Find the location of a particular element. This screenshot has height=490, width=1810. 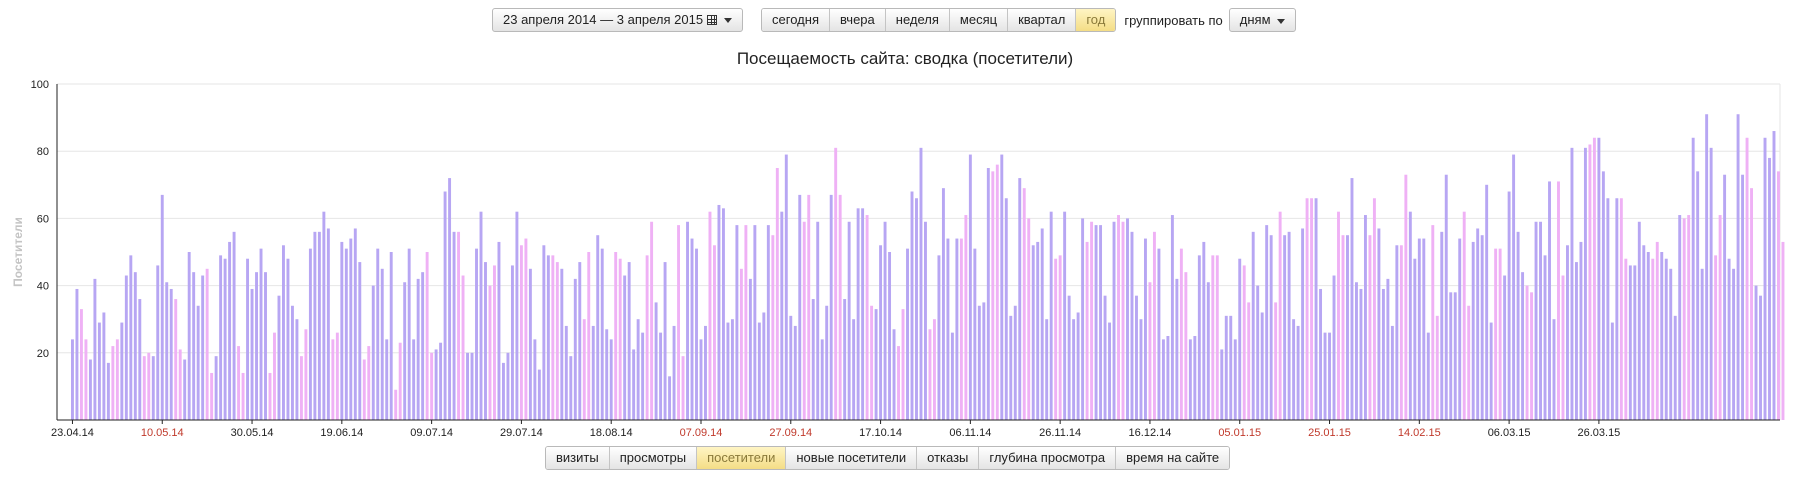

period-button: квартал is located at coordinates (1041, 20).